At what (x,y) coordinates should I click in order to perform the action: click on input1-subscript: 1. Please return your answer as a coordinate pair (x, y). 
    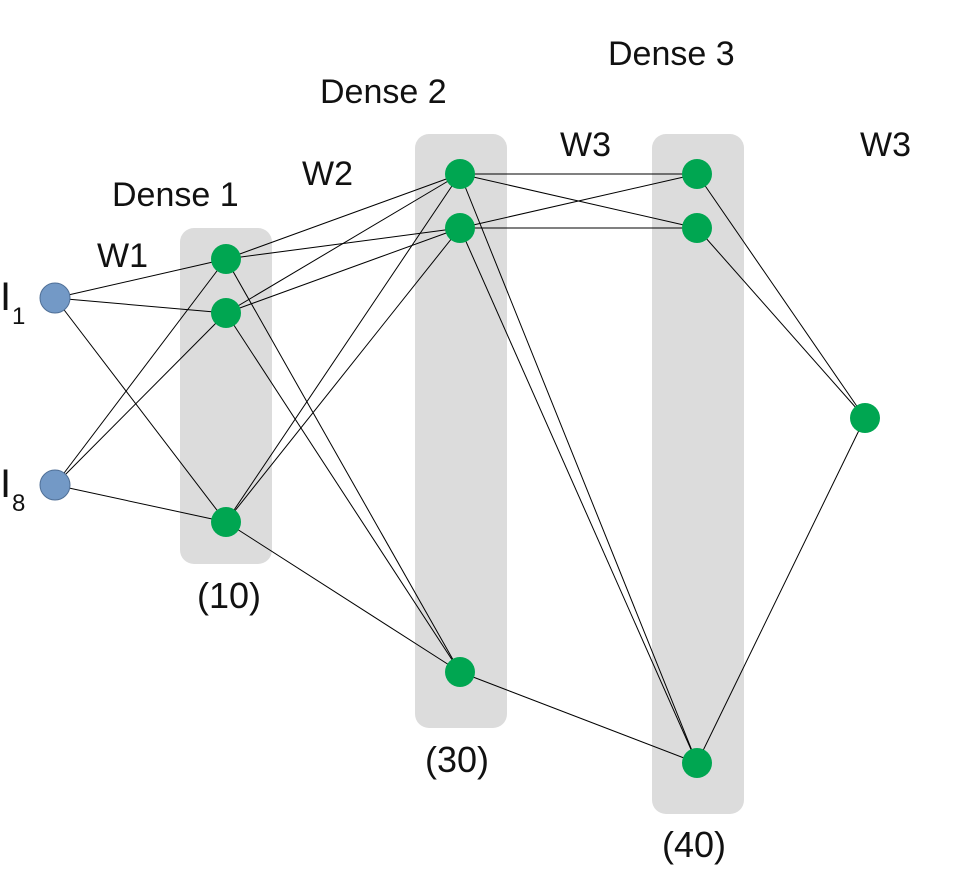
    Looking at the image, I should click on (18, 316).